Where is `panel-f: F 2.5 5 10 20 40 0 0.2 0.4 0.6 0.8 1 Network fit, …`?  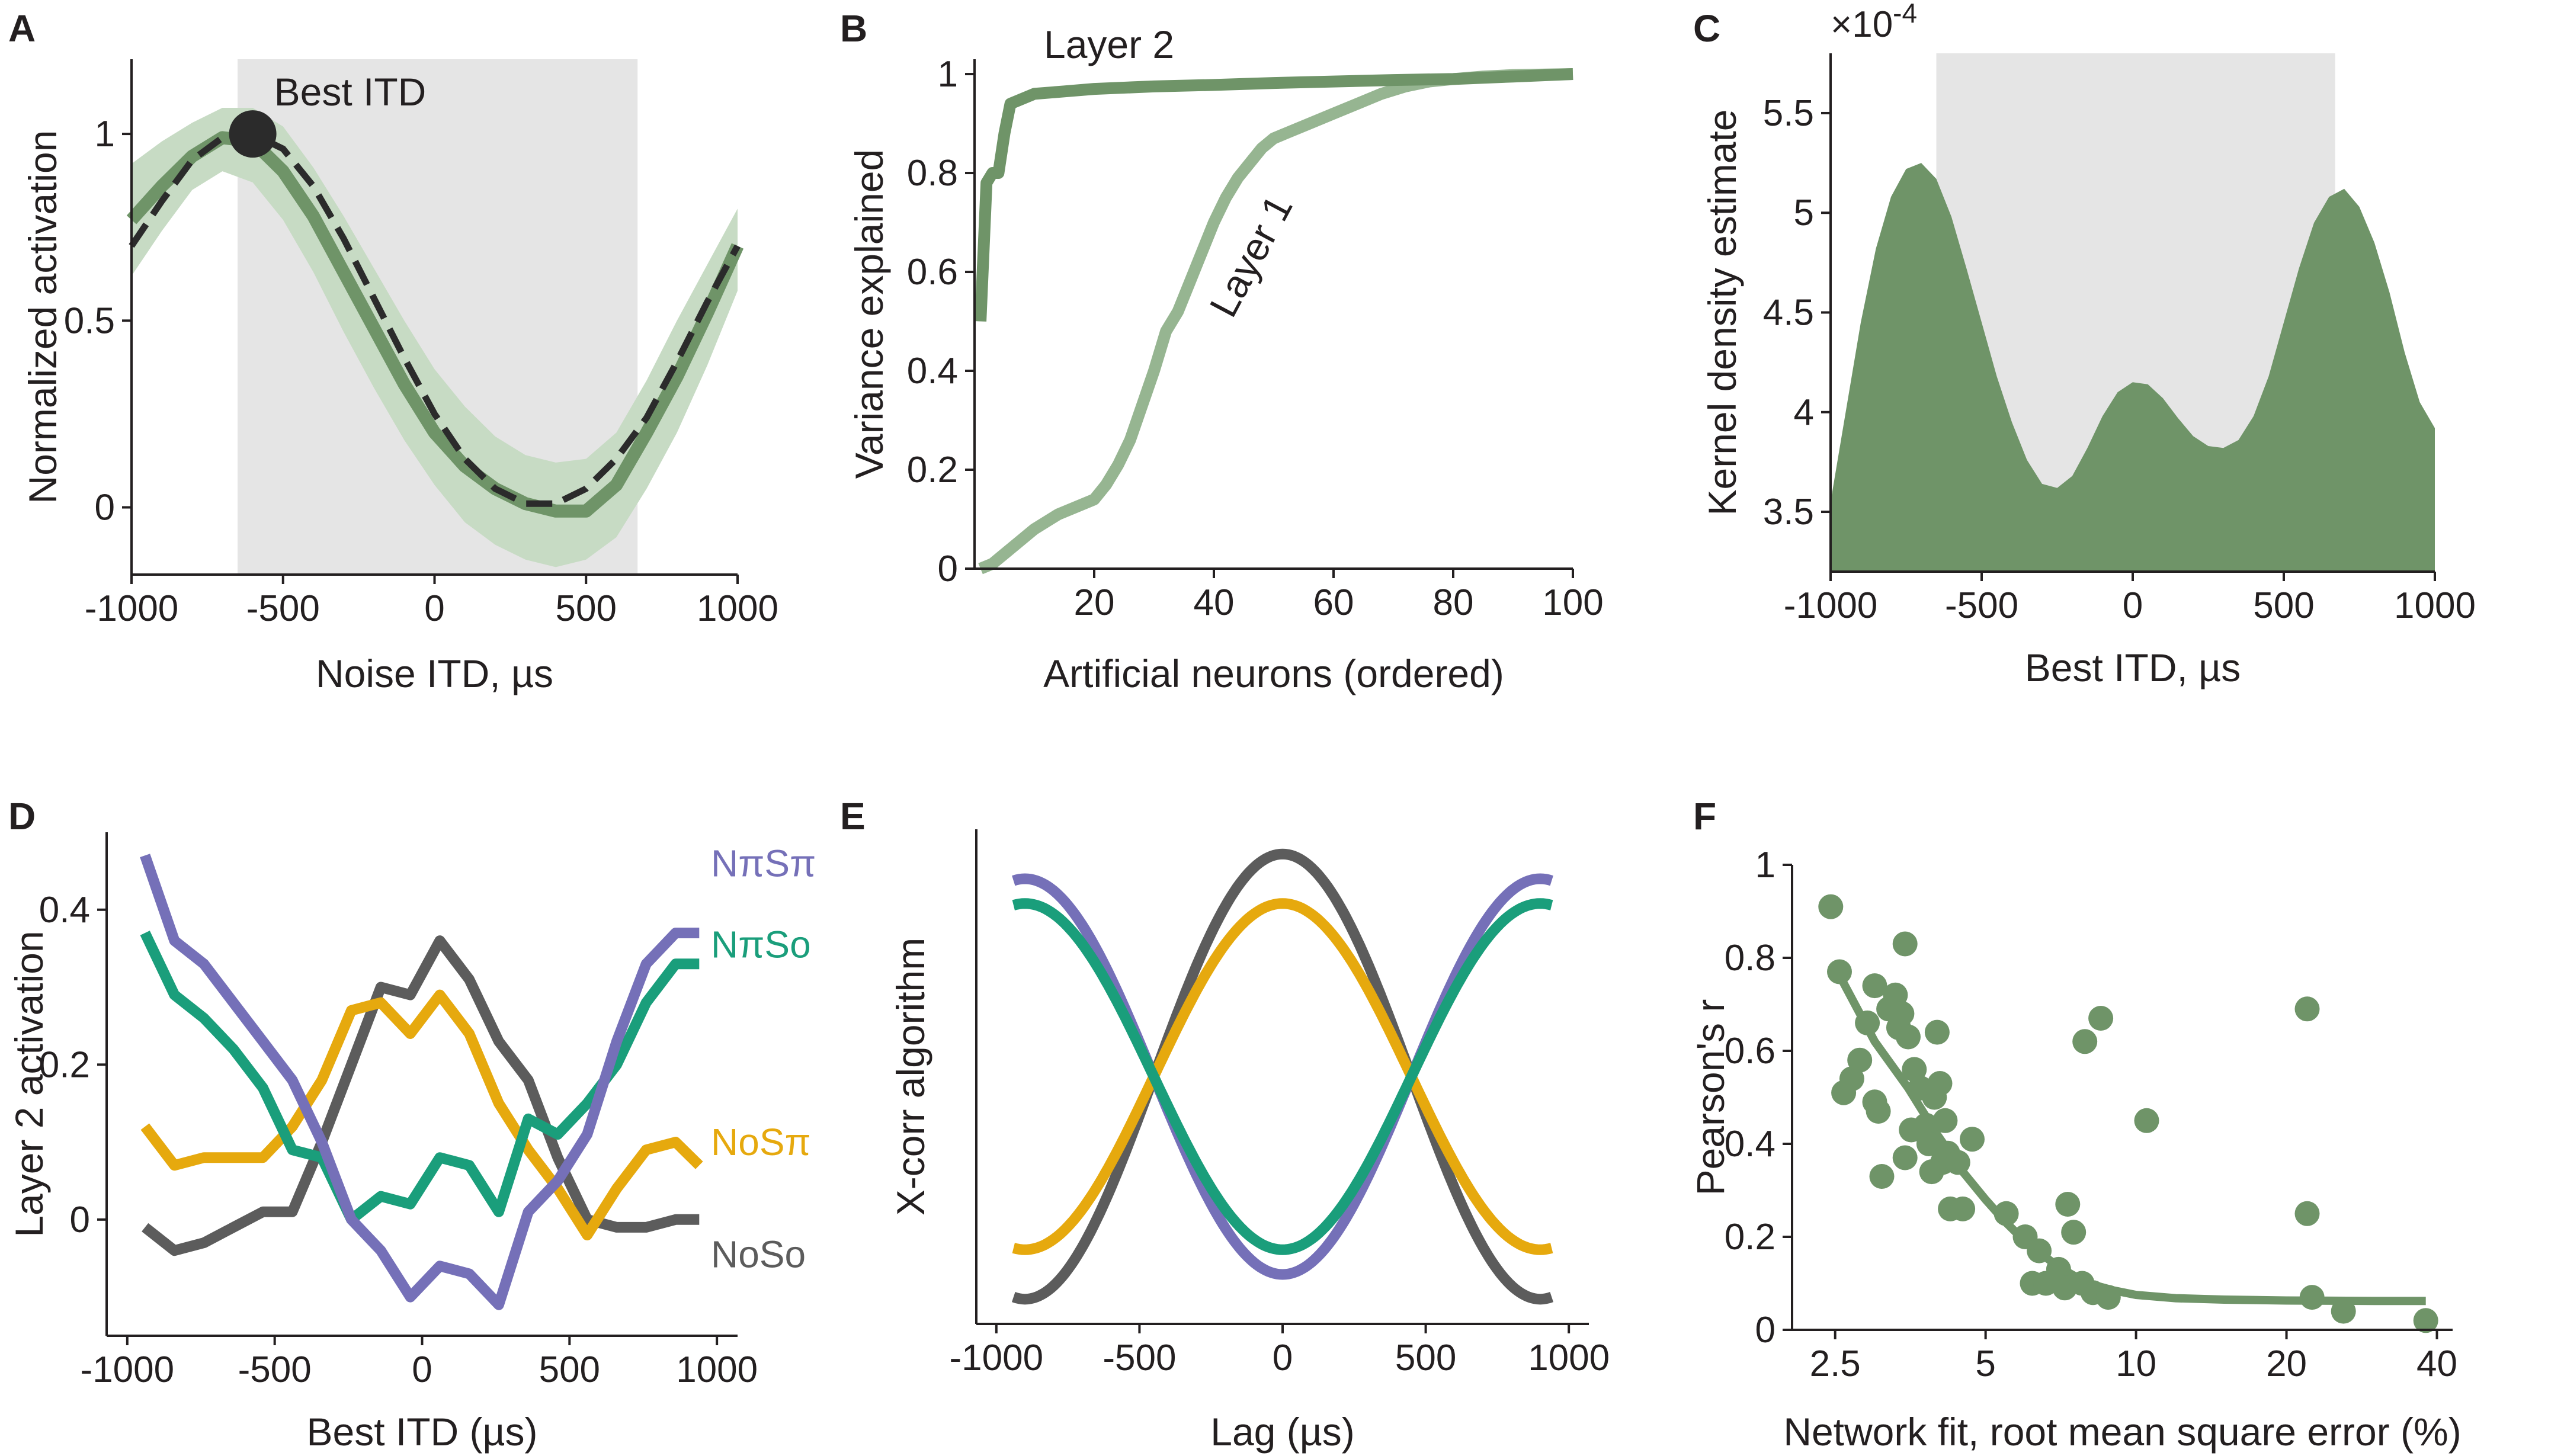 panel-f: F 2.5 5 10 20 40 0 0.2 0.4 0.6 0.8 1 Network fit, … is located at coordinates (2075, 1124).